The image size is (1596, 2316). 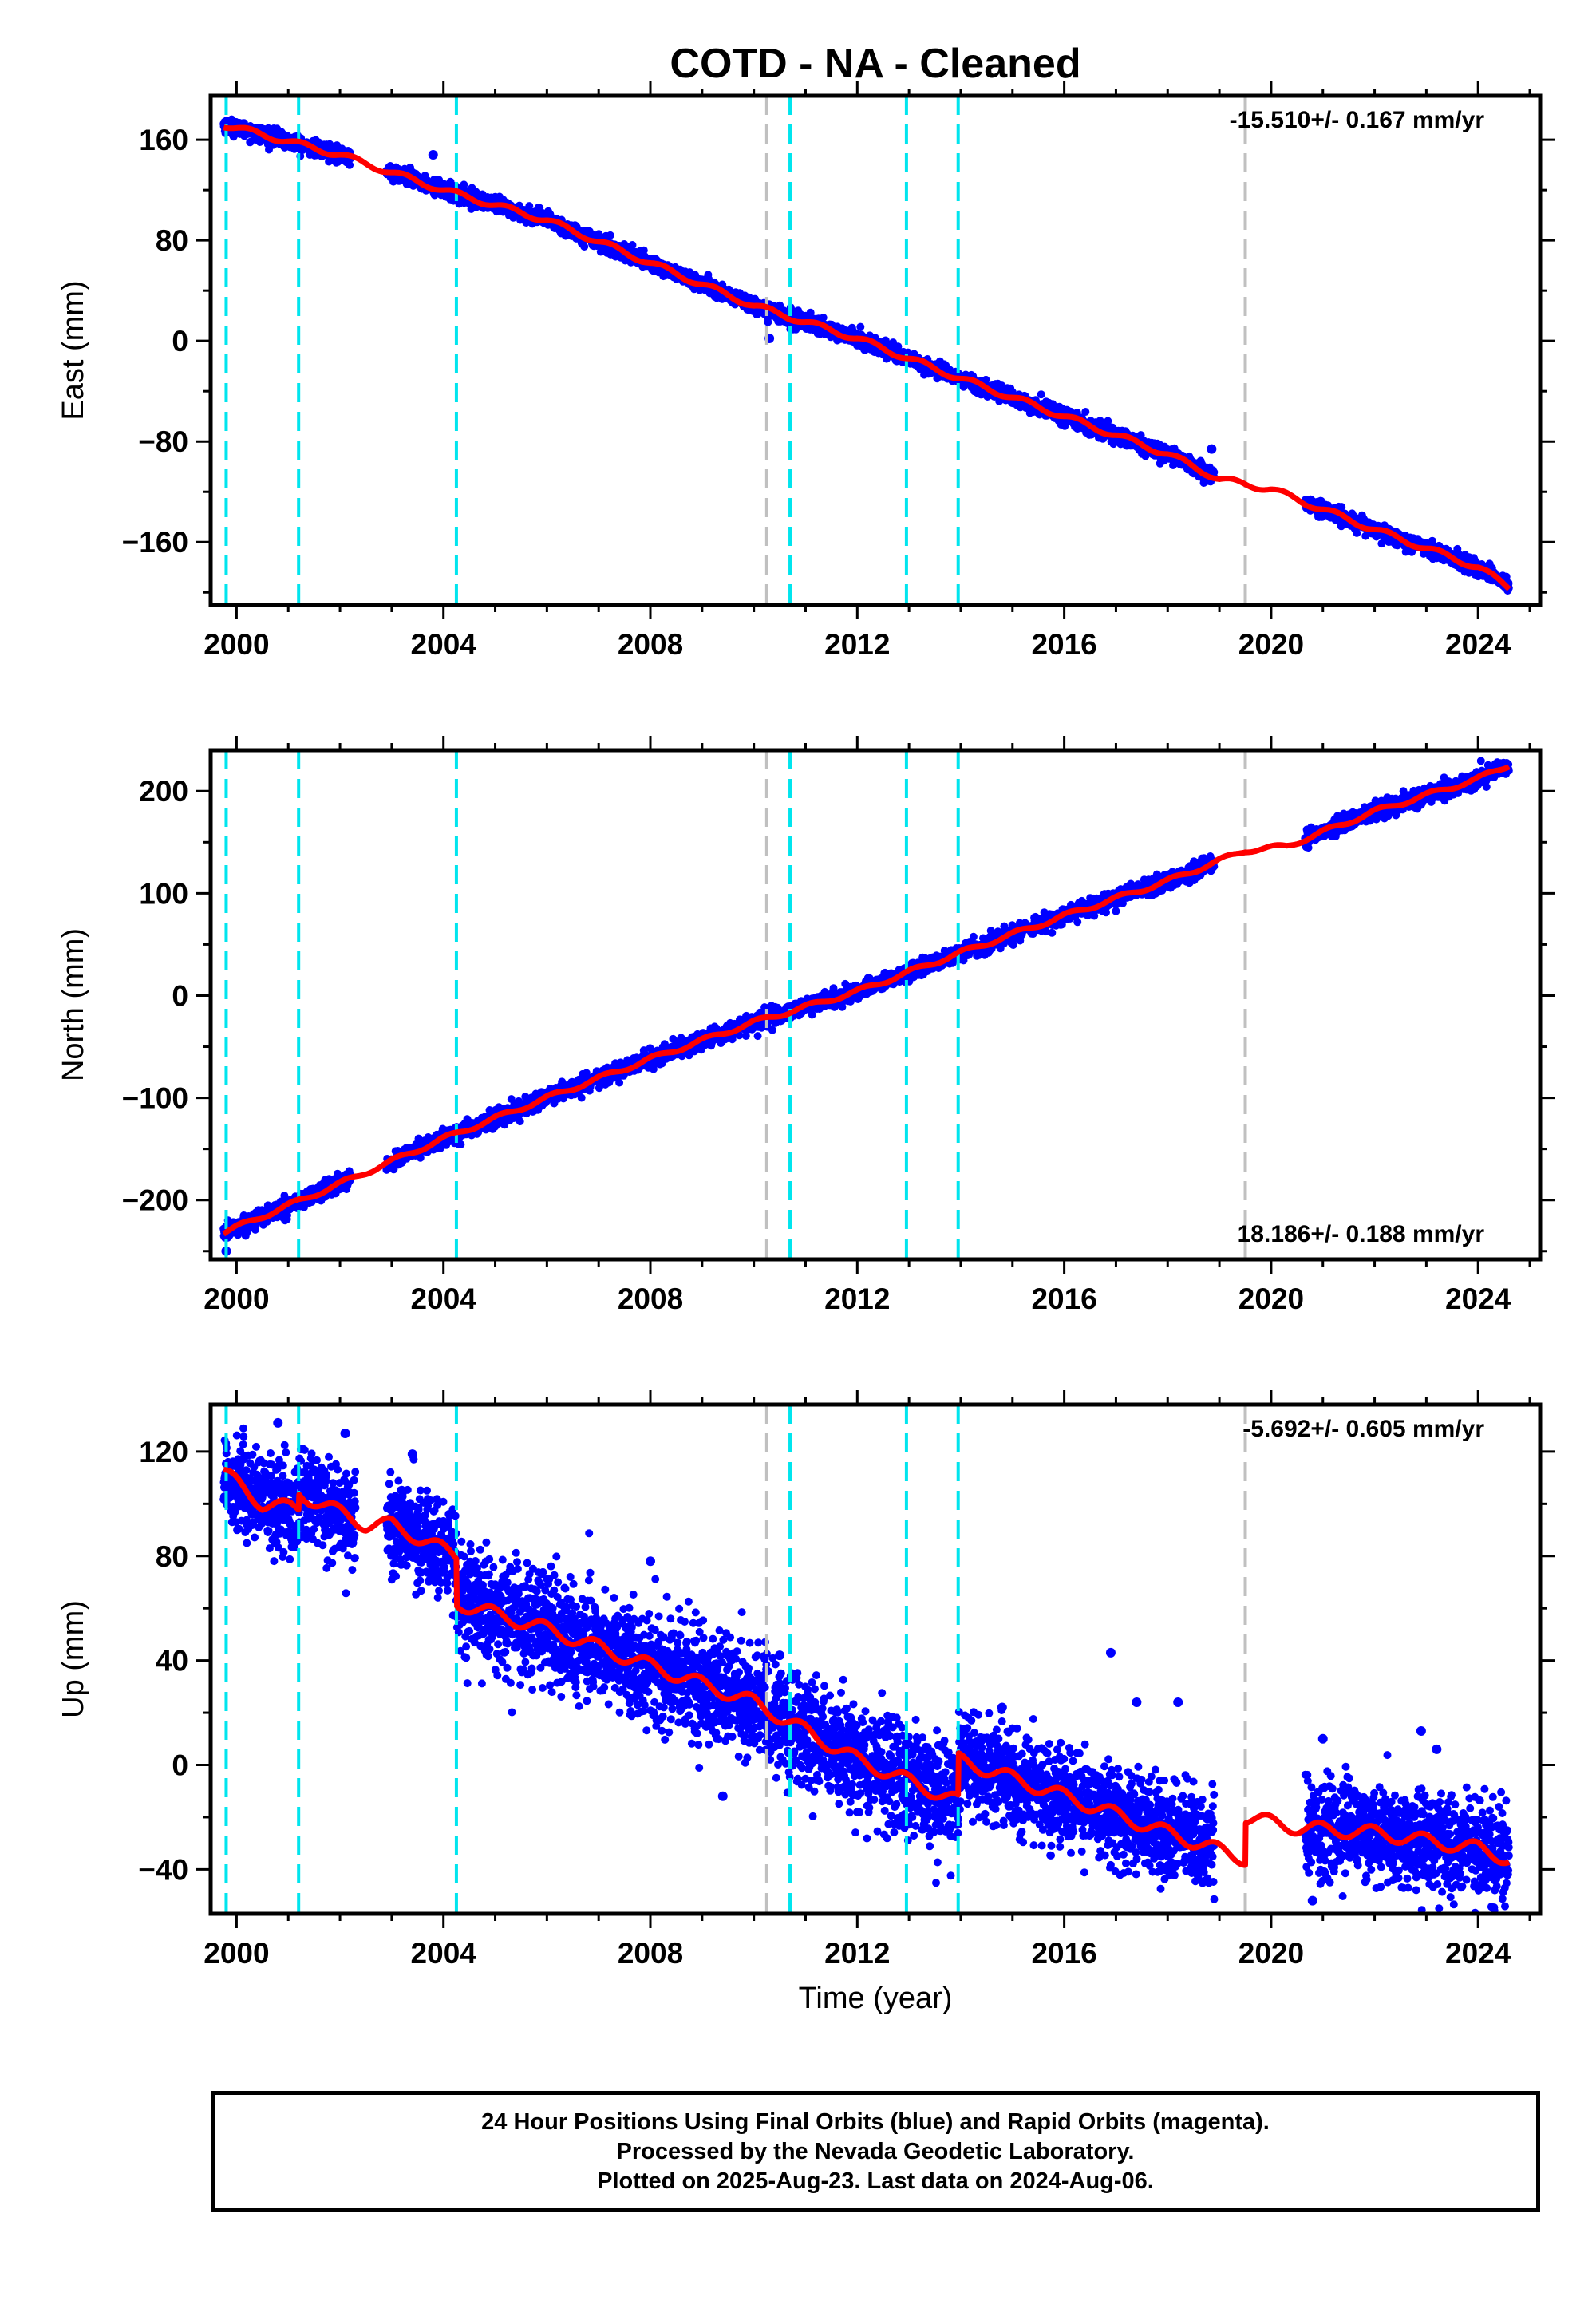 What do you see at coordinates (180, 341) in the screenshot?
I see `y-tick-label: 0` at bounding box center [180, 341].